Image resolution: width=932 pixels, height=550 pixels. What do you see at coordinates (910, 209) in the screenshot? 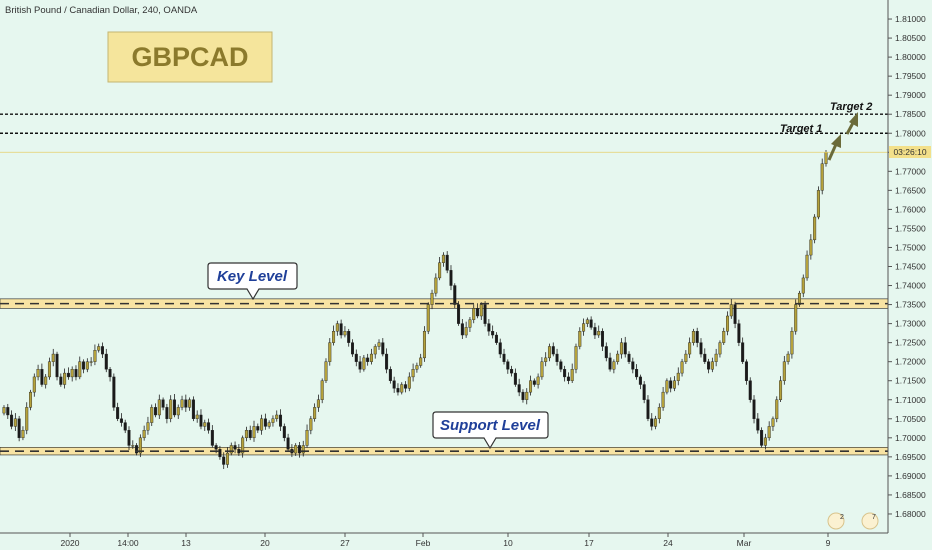
I see `price-tick-label: 1.76000` at bounding box center [910, 209].